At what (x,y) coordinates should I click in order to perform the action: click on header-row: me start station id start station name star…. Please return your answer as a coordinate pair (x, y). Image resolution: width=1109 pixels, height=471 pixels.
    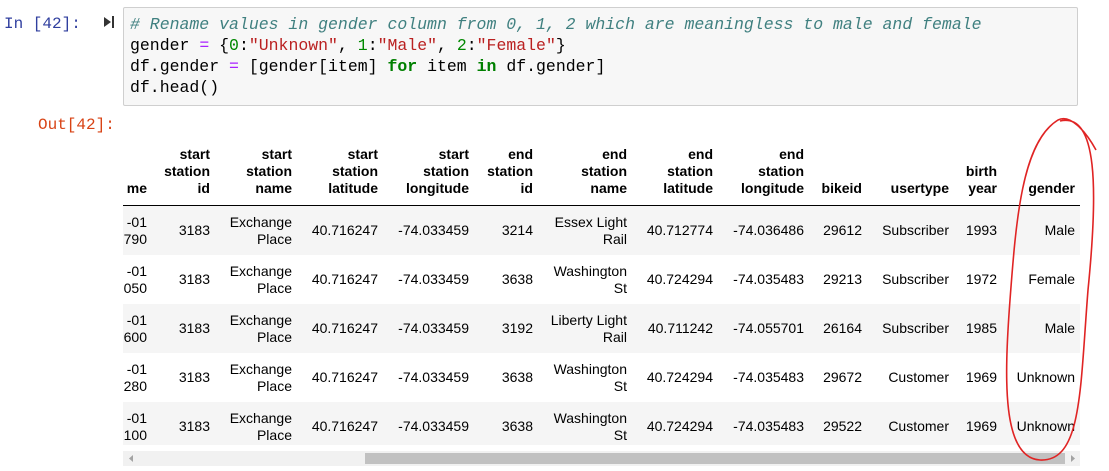
    Looking at the image, I should click on (601, 166).